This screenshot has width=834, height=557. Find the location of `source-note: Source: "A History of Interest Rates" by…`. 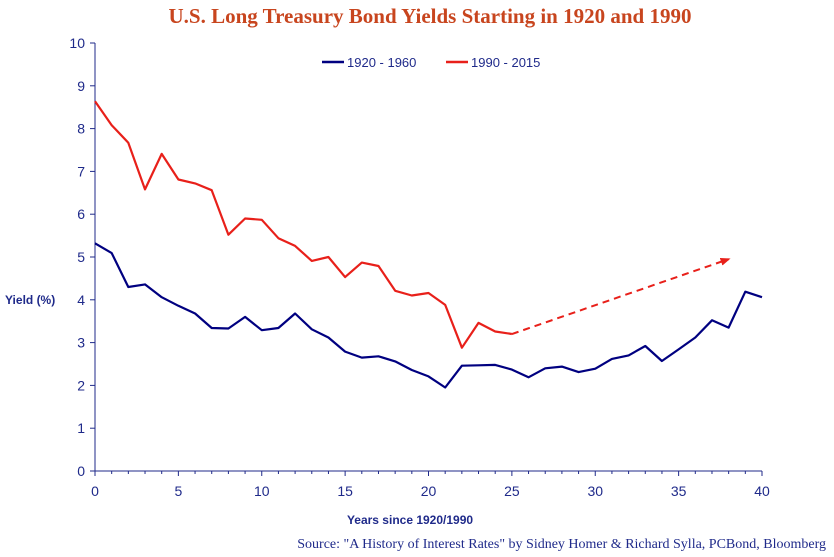

source-note: Source: "A History of Interest Rates" by… is located at coordinates (561, 544).